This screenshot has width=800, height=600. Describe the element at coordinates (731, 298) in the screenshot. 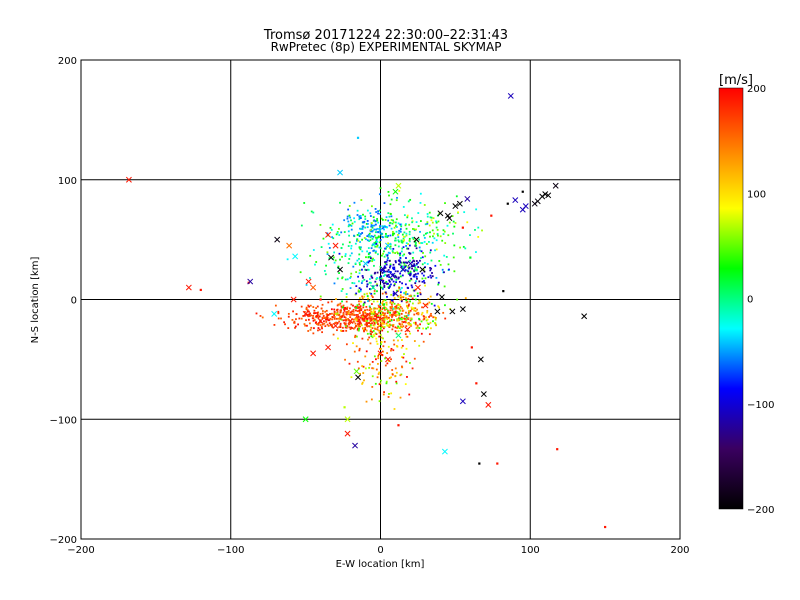

I see `colorbar-gradient` at that location.